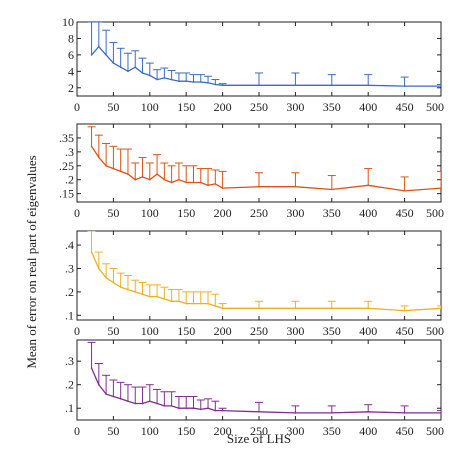  Describe the element at coordinates (259, 213) in the screenshot. I see `x-tick-label: 250` at that location.